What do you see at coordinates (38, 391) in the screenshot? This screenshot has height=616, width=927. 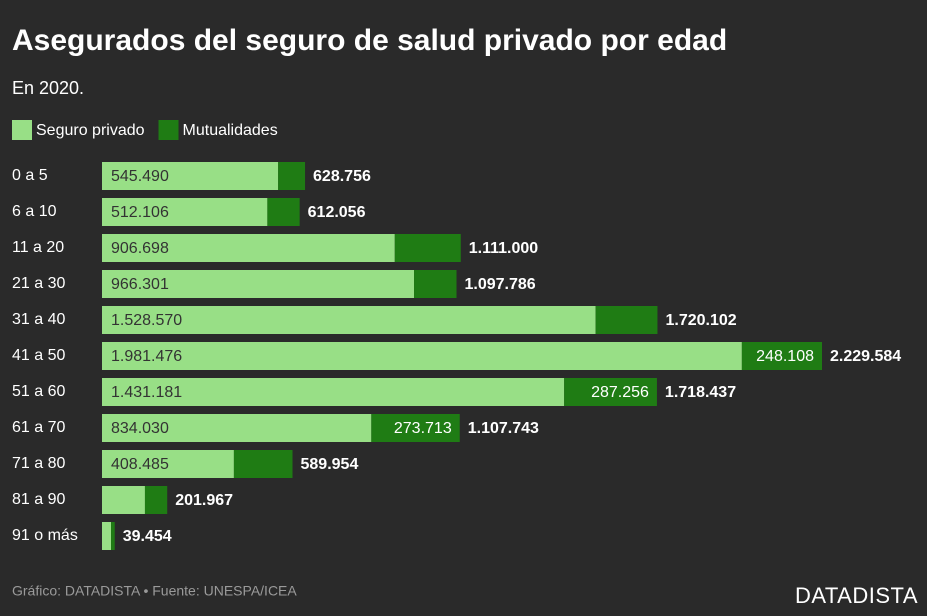 I see `y-tick-label: 51 a 60` at bounding box center [38, 391].